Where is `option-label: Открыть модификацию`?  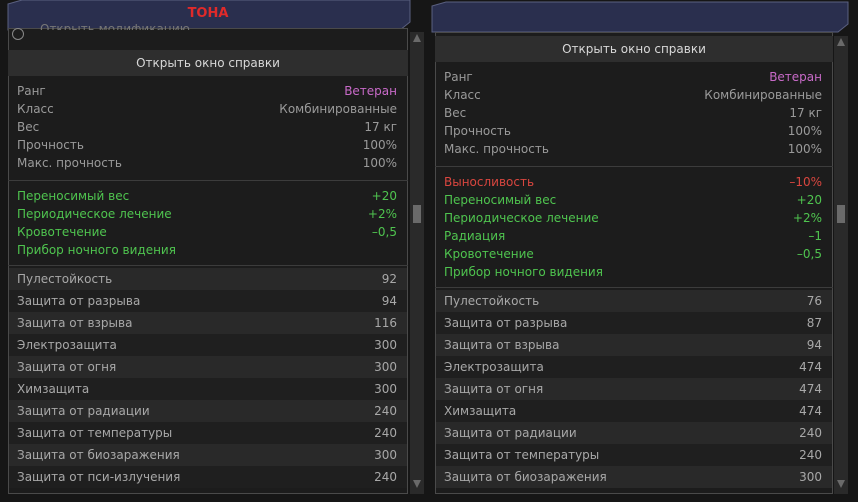 option-label: Открыть модификацию is located at coordinates (115, 26).